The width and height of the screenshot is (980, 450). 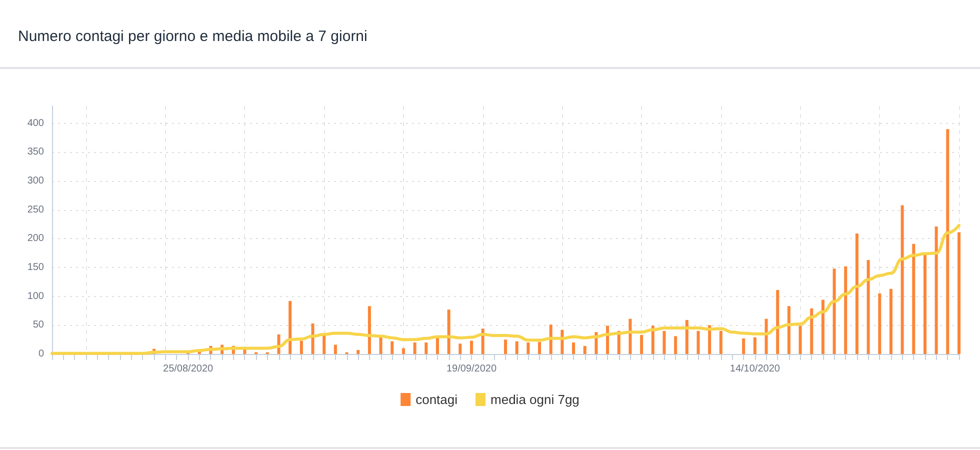 I want to click on y-tick-label: 300, so click(x=35, y=180).